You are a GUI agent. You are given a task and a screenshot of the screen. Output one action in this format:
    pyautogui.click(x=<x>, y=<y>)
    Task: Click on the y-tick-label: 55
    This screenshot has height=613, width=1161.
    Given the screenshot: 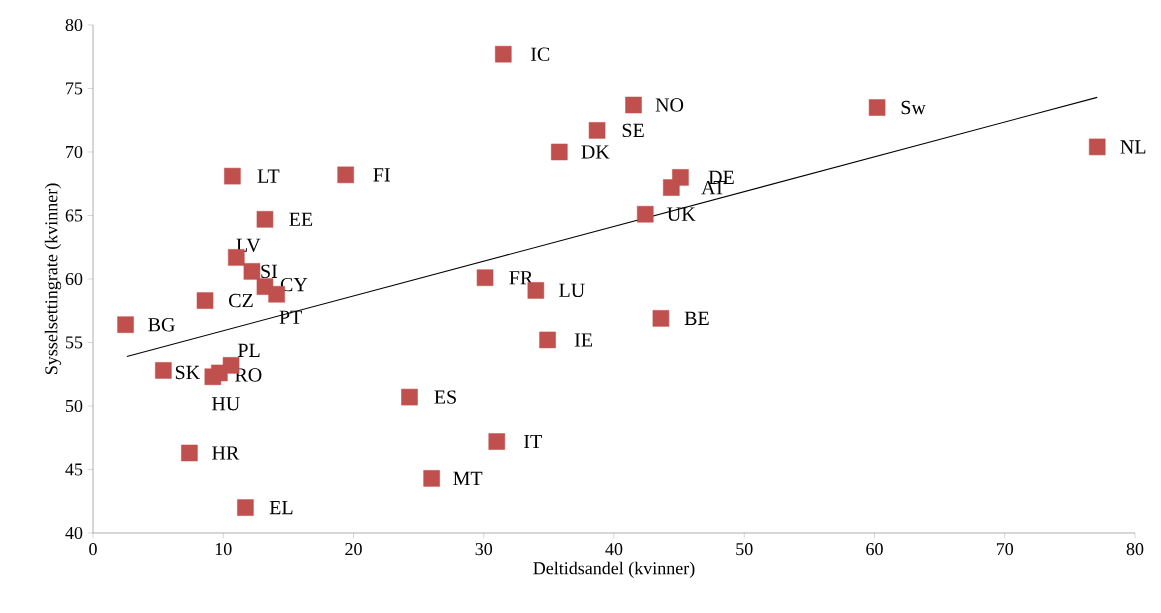 What is the action you would take?
    pyautogui.click(x=74, y=342)
    